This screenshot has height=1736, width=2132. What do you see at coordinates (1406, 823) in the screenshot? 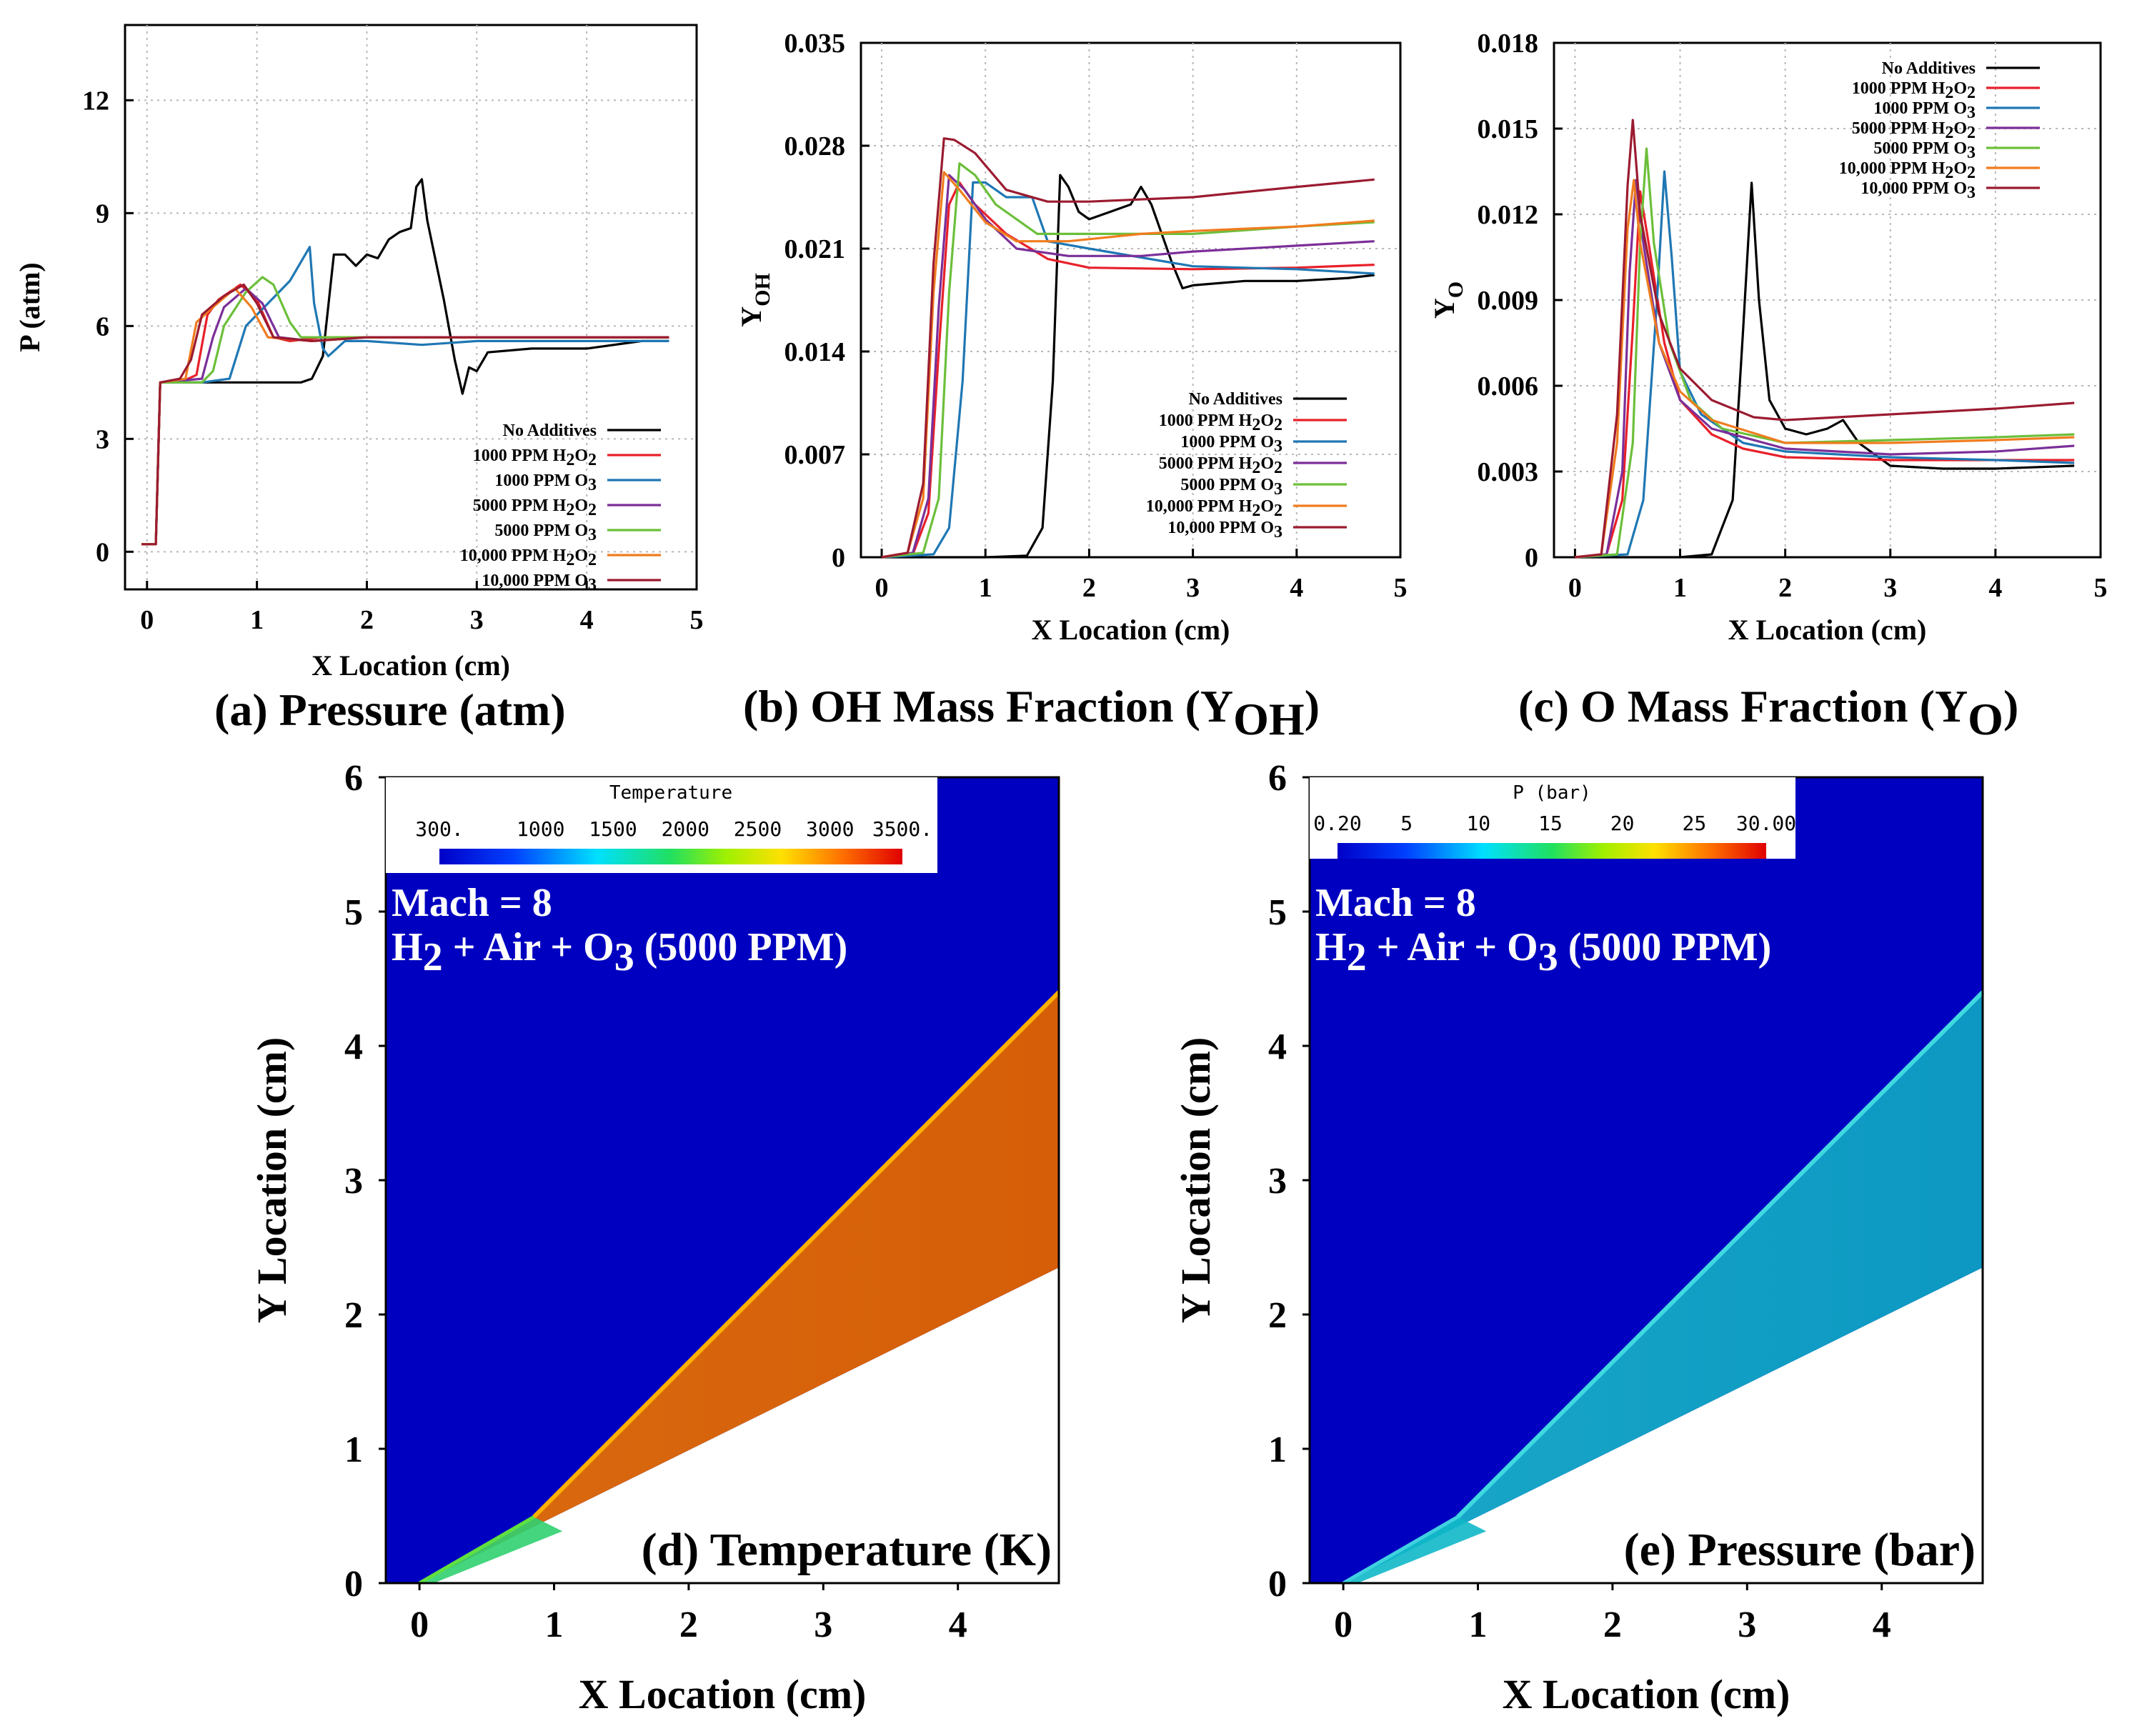
I see `colorbar-tick-label: 5` at bounding box center [1406, 823].